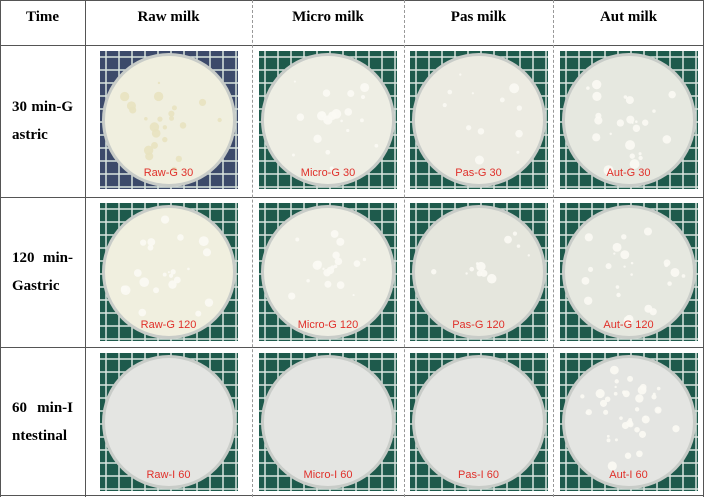 The height and width of the screenshot is (497, 704). I want to click on time-label: 60 min-Intestinal, so click(42, 422).